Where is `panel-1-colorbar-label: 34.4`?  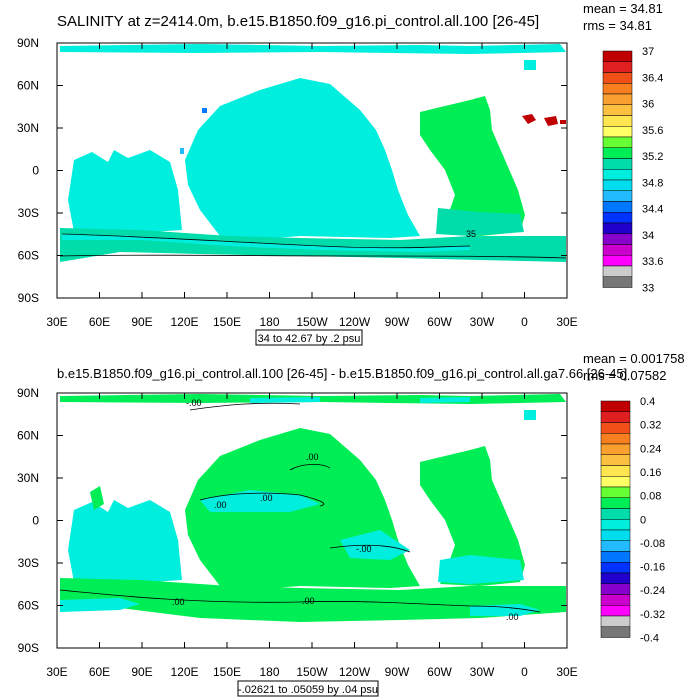
panel-1-colorbar-label: 34.4 is located at coordinates (652, 210).